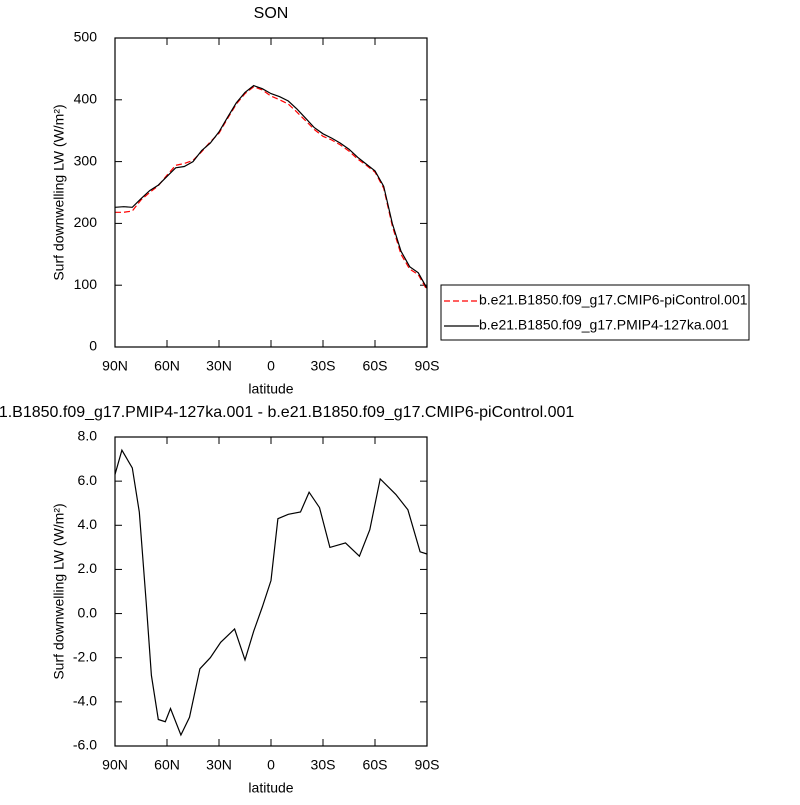 The height and width of the screenshot is (805, 800). Describe the element at coordinates (88, 480) in the screenshot. I see `y-tick-label: 6.0` at that location.